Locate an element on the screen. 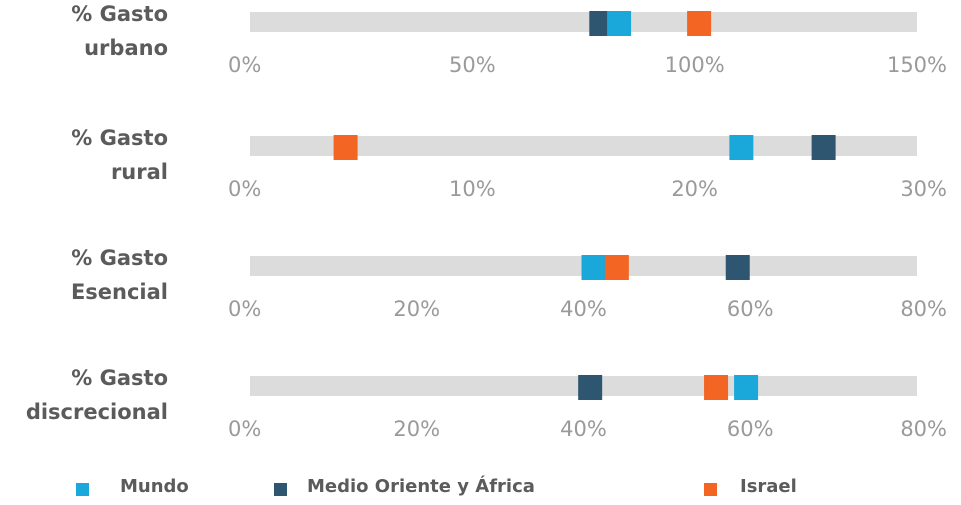 The width and height of the screenshot is (961, 505). row-label-line: urbano is located at coordinates (126, 48).